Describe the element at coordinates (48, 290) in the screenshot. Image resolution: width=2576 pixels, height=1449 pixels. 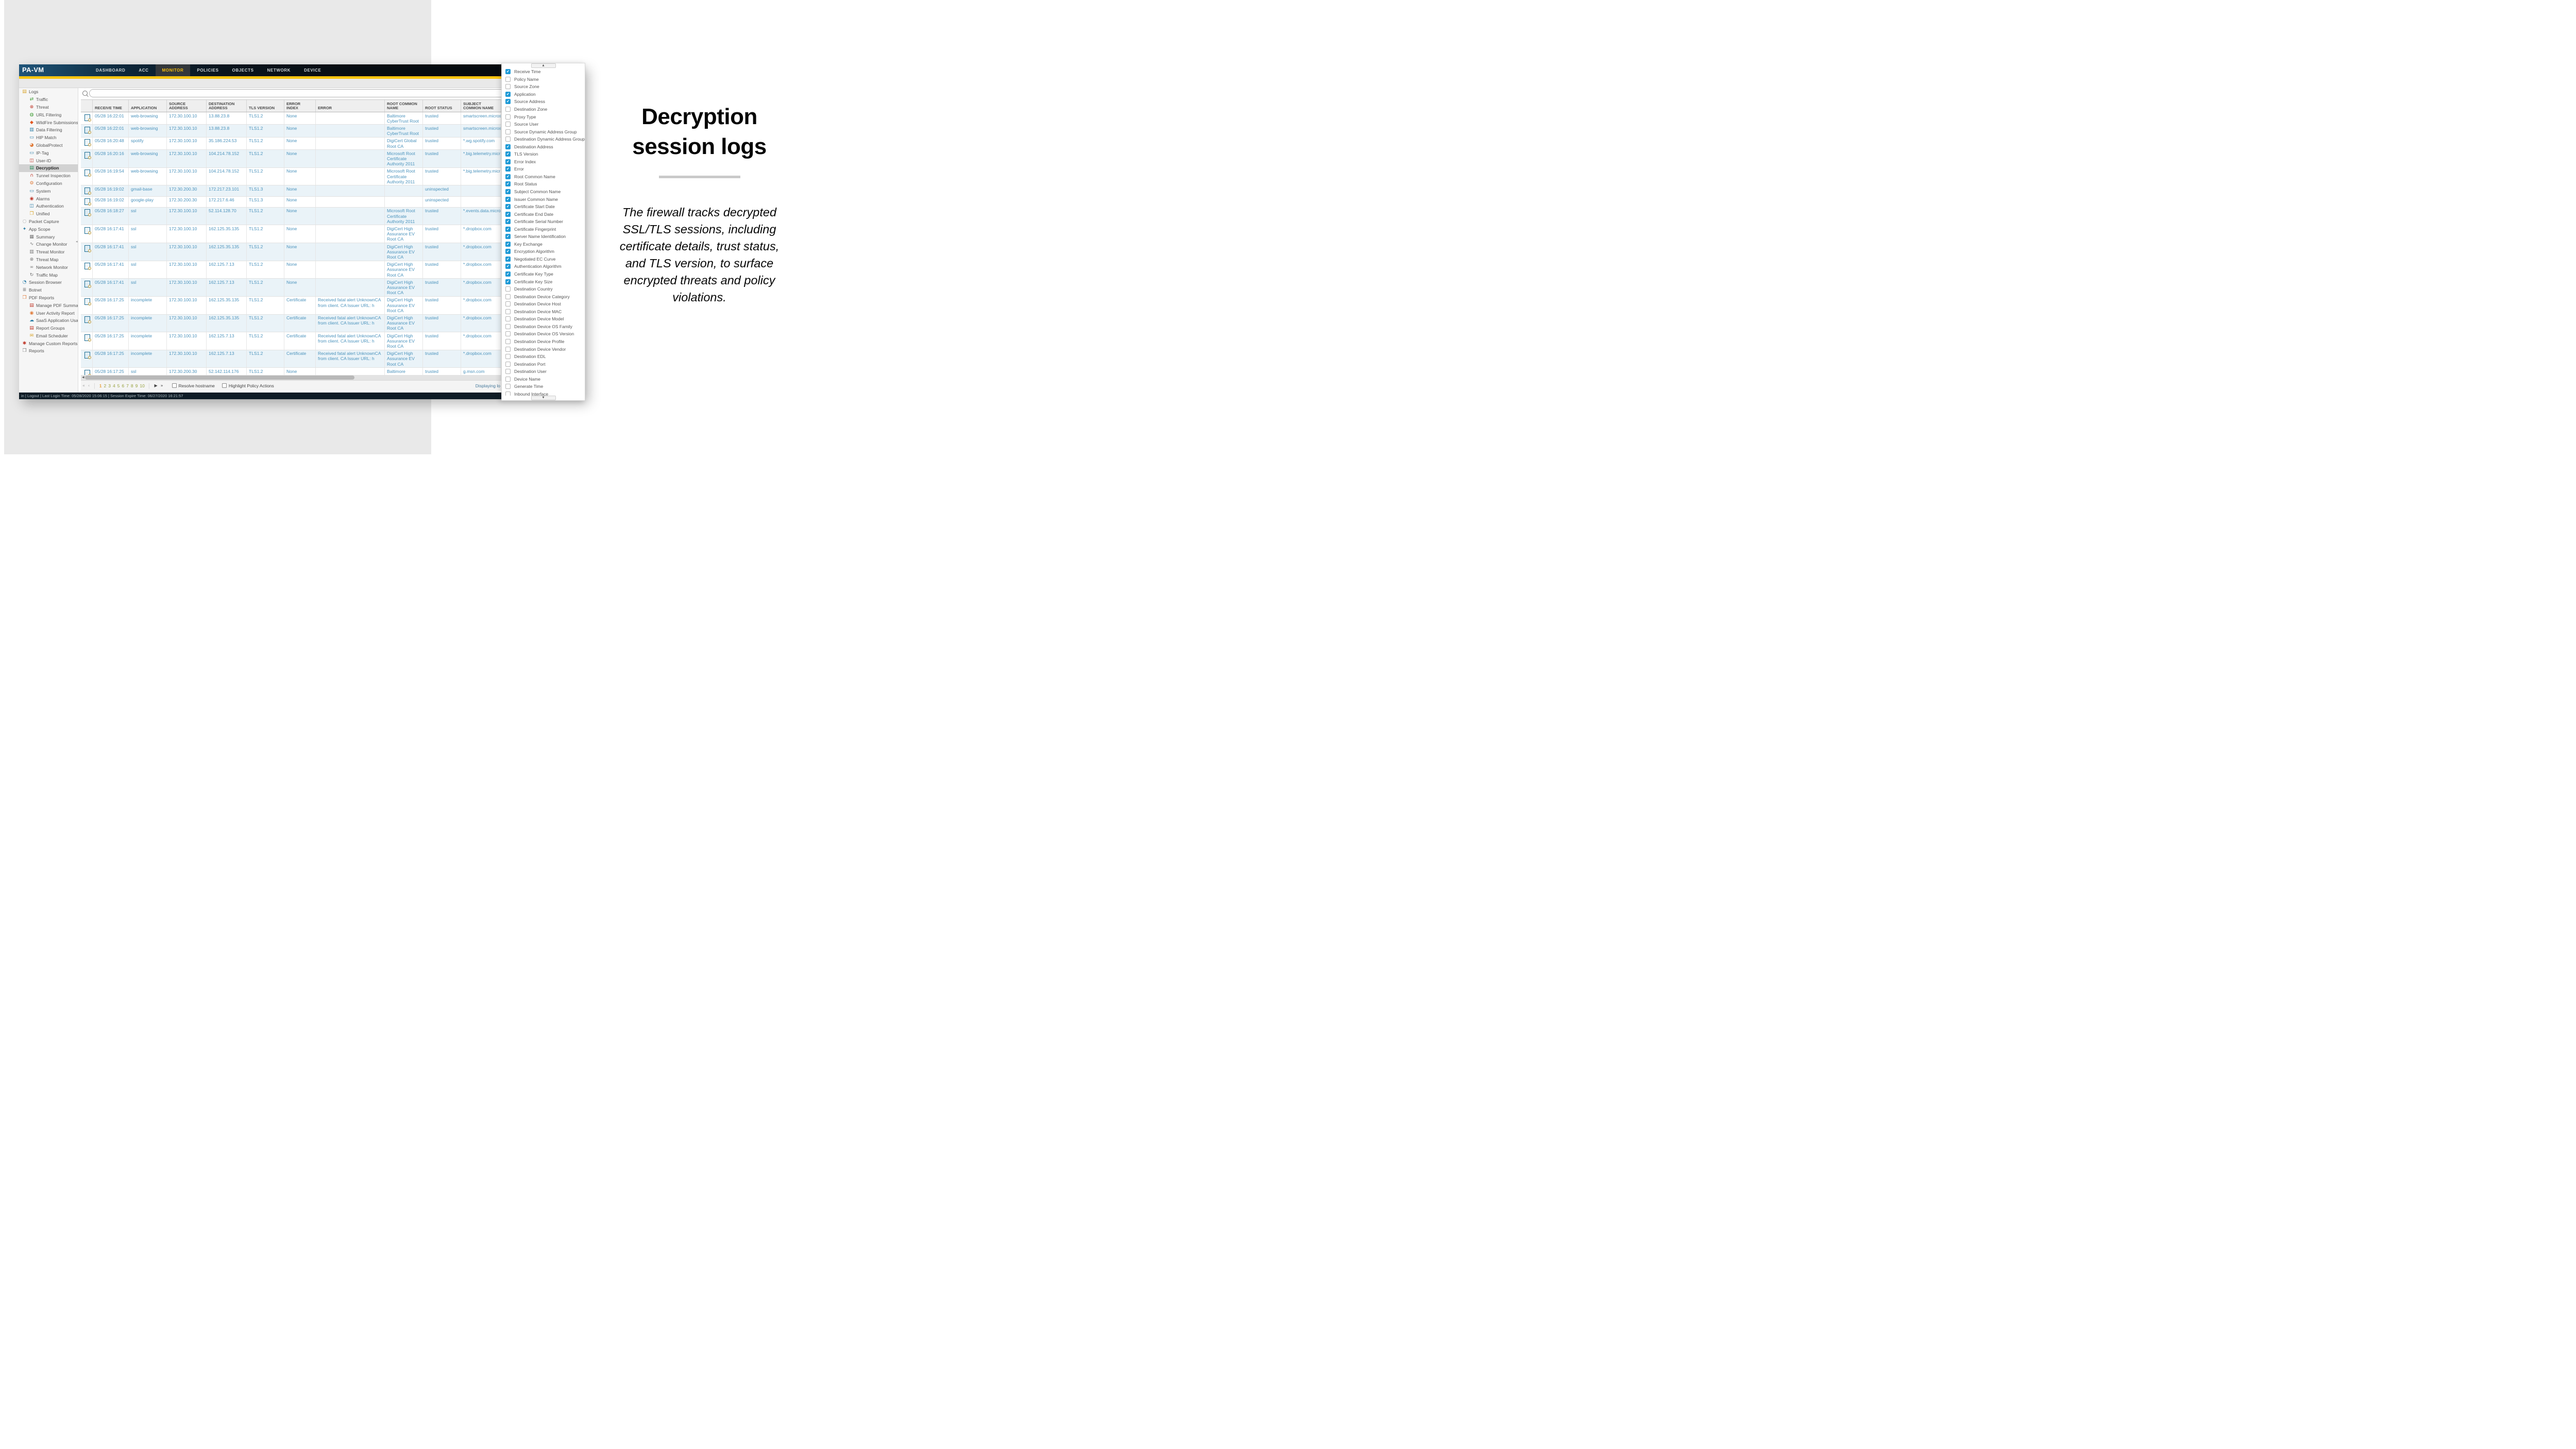
I see `sidebar-item-botnet: ≣ Botnet` at that location.